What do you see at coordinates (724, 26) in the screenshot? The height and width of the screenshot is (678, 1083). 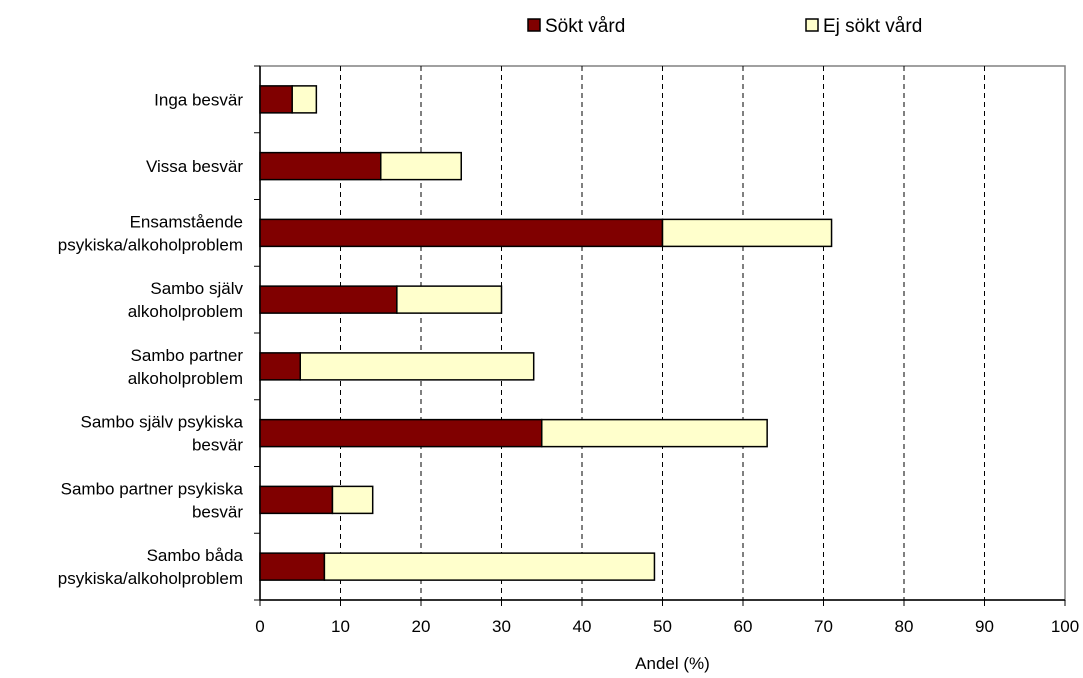 I see `legend: Sökt vård Ej sökt vård` at bounding box center [724, 26].